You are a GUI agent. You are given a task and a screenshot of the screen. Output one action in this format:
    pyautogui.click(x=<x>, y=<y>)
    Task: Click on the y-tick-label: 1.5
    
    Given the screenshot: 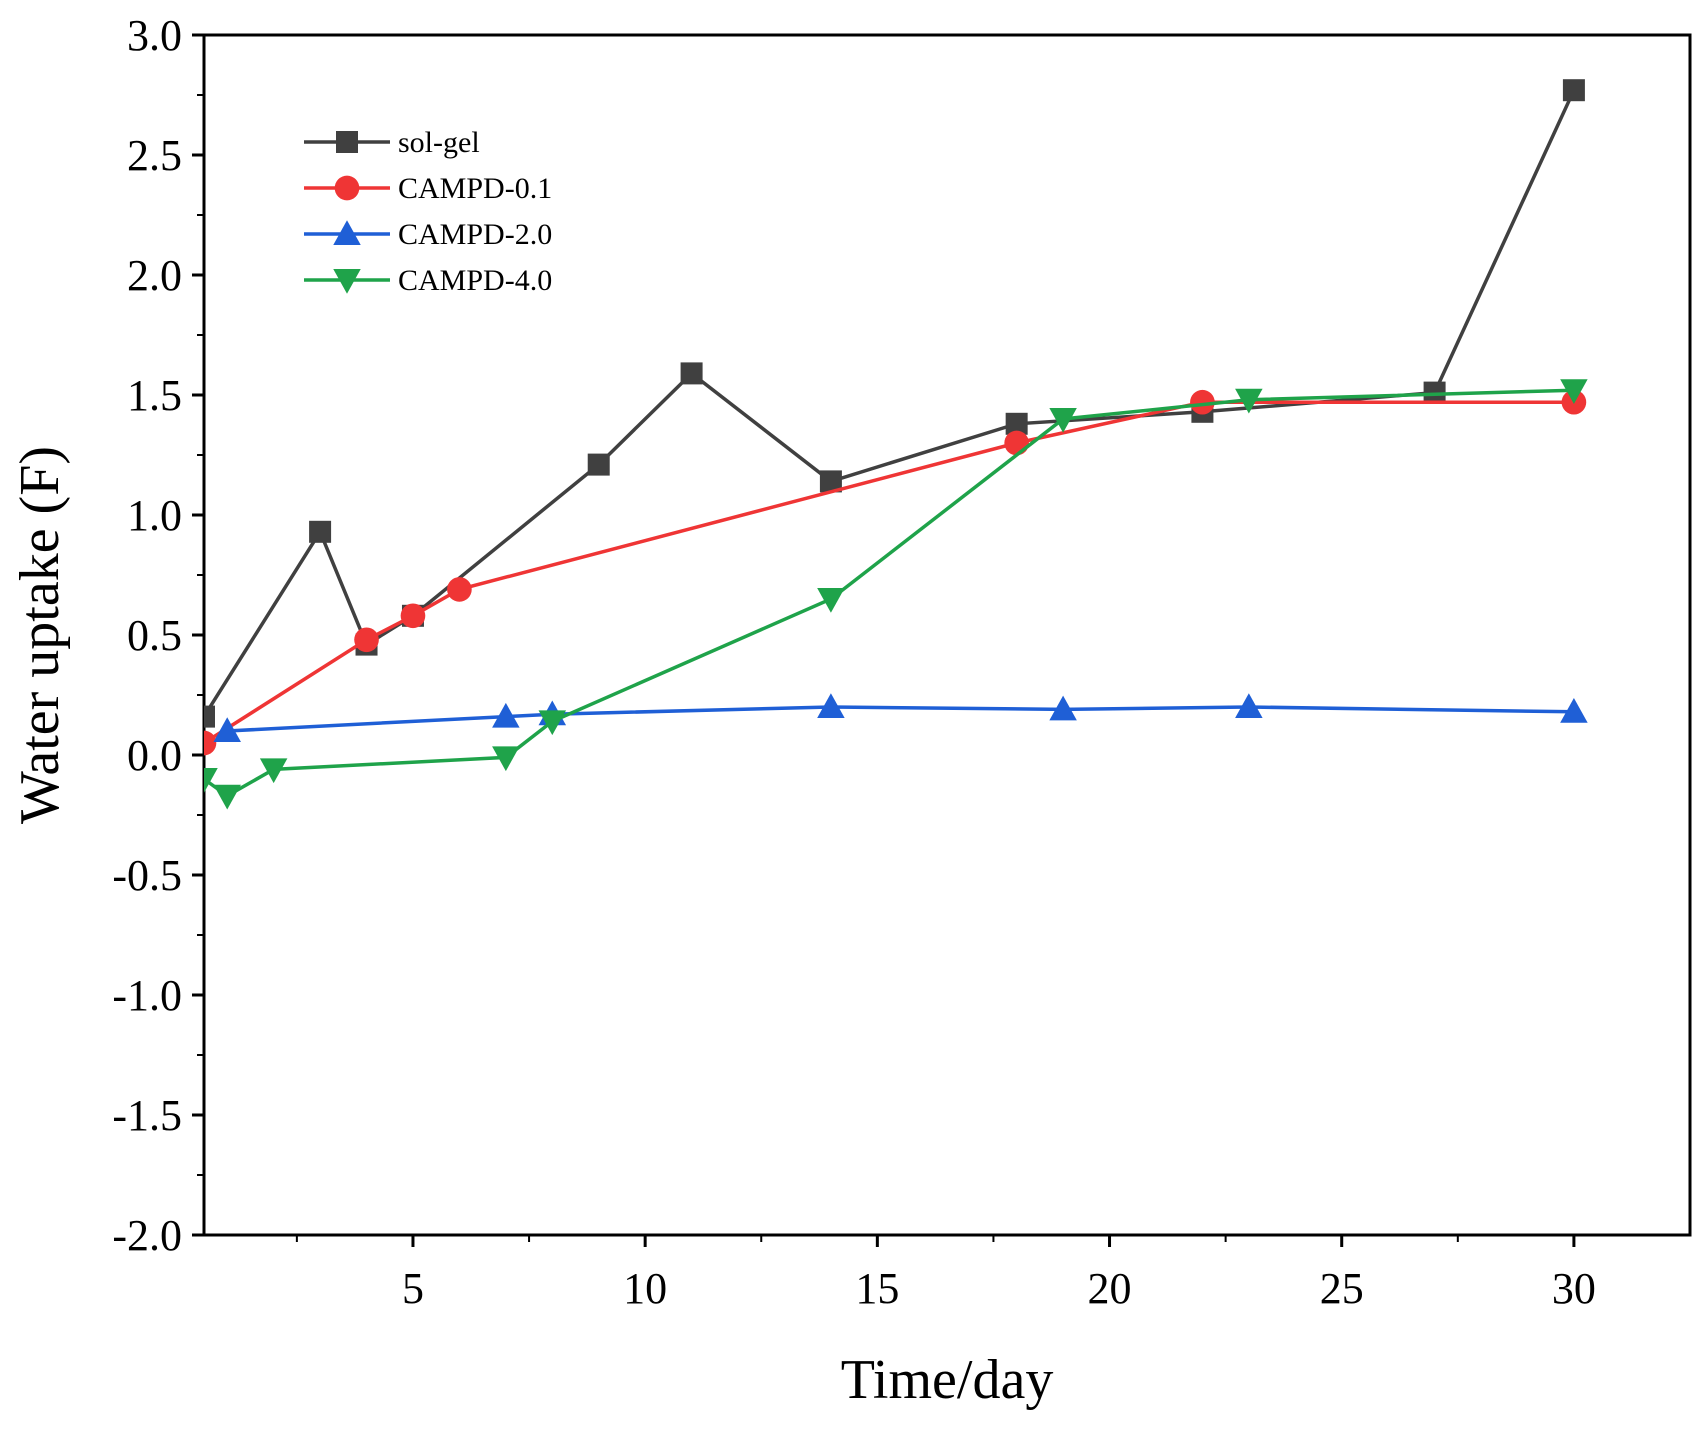 What is the action you would take?
    pyautogui.click(x=154, y=395)
    